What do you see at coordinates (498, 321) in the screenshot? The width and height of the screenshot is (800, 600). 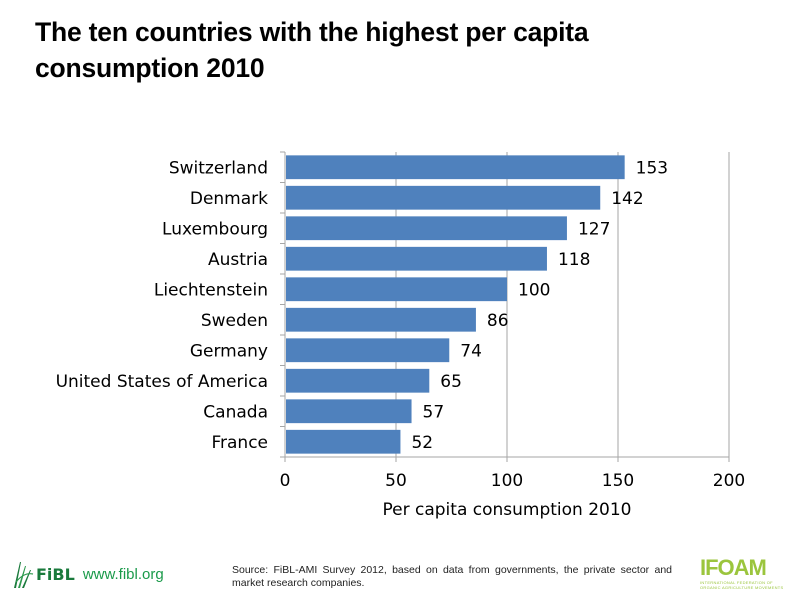 I see `value-label: 86` at bounding box center [498, 321].